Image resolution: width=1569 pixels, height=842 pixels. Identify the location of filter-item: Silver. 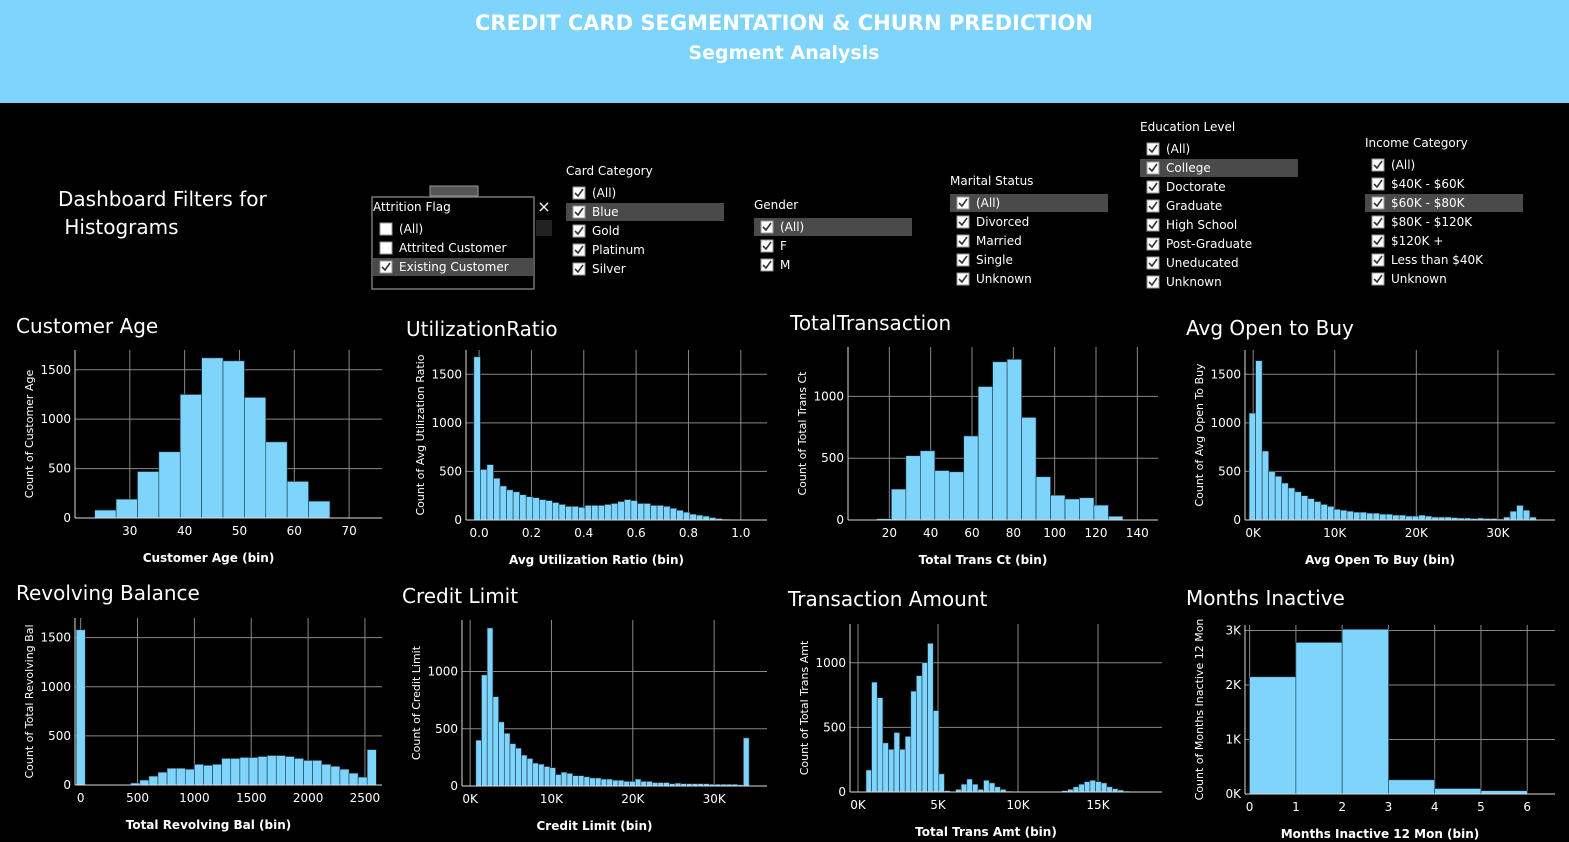
(609, 269).